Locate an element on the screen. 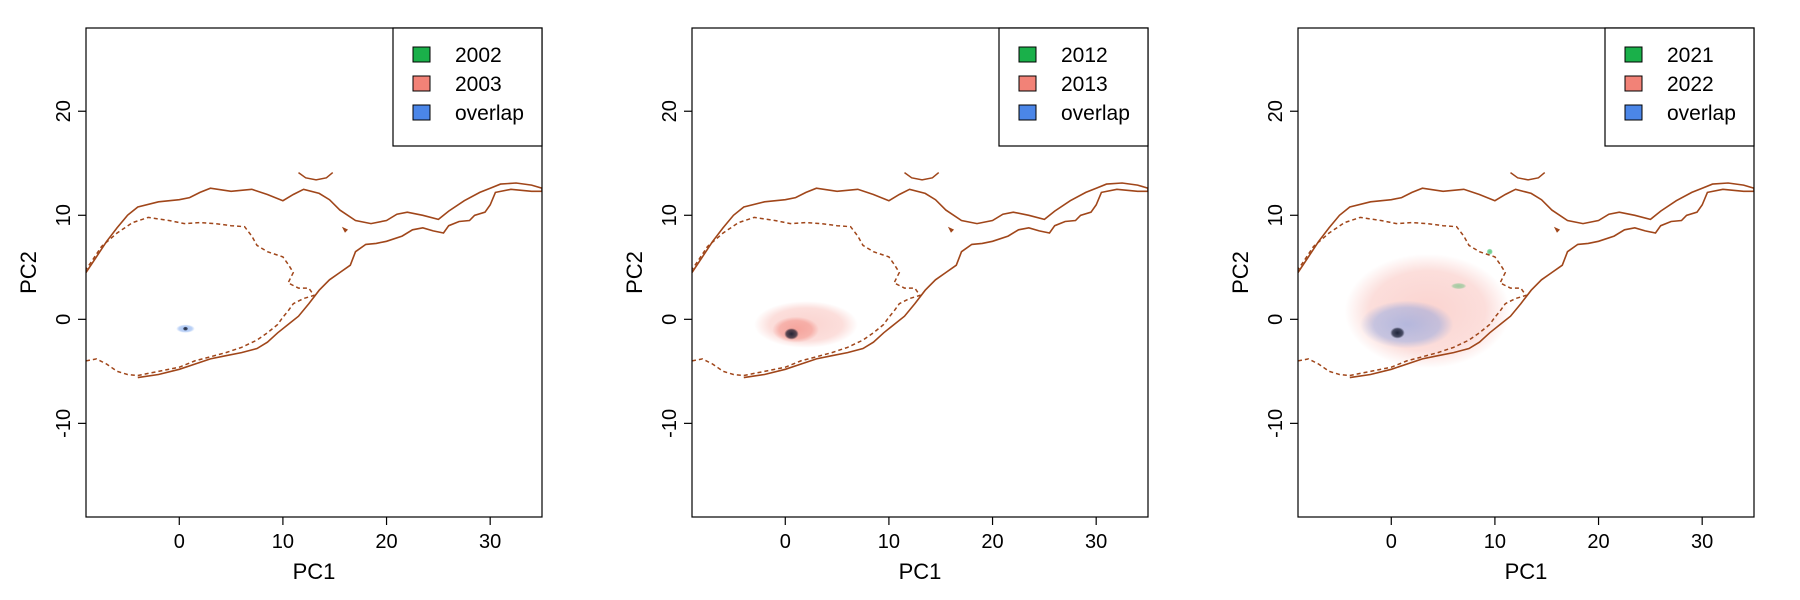 This screenshot has width=1800, height=600. legend: 2002 2003 overlap is located at coordinates (467, 87).